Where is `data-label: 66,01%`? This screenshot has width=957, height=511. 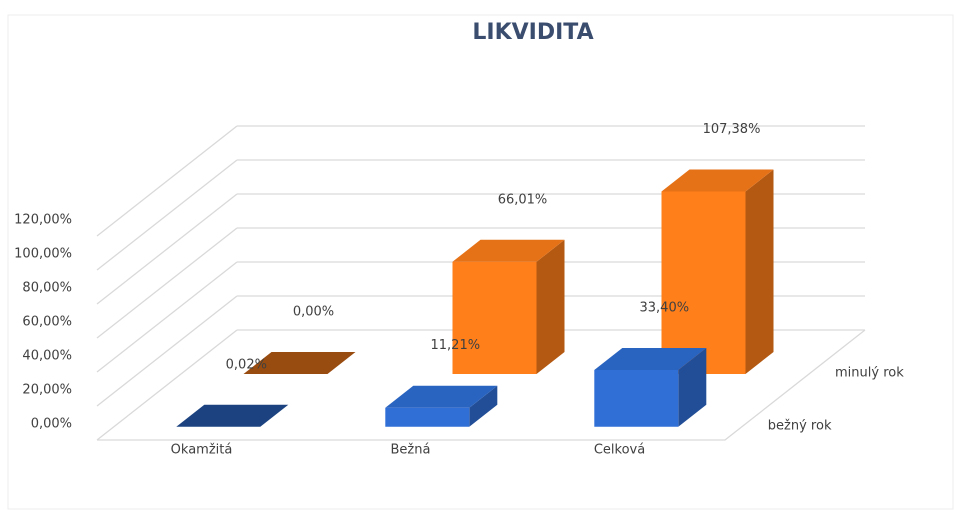 data-label: 66,01% is located at coordinates (523, 199).